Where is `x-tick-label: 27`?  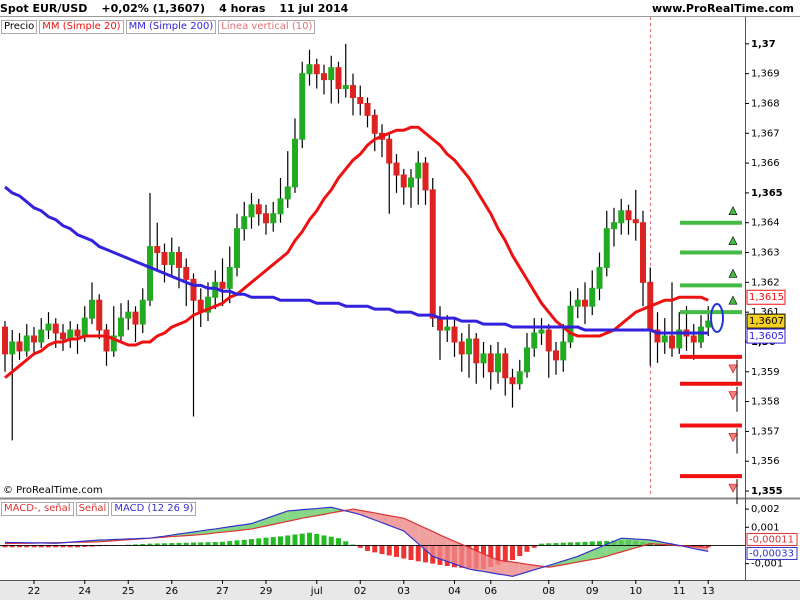
x-tick-label: 27 is located at coordinates (222, 591).